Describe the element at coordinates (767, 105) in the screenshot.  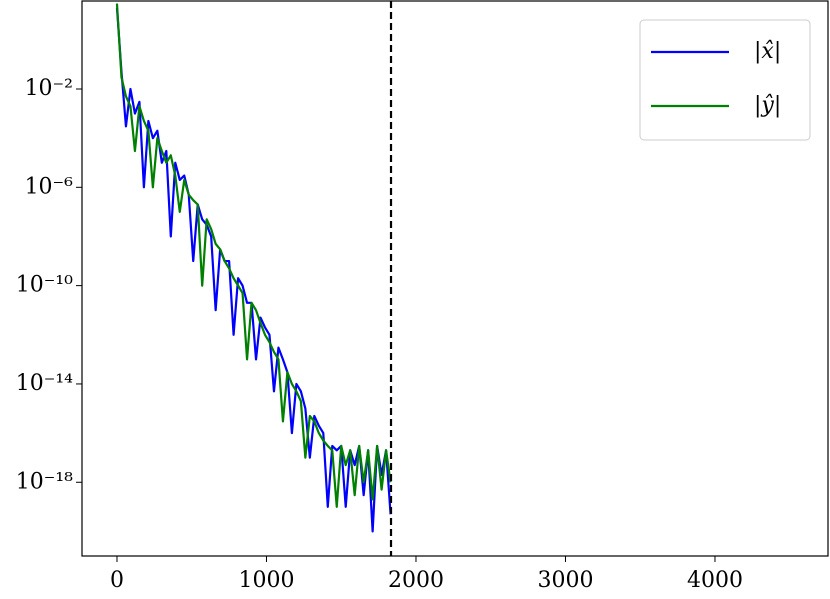
I see `legend-label: |ŷ|` at that location.